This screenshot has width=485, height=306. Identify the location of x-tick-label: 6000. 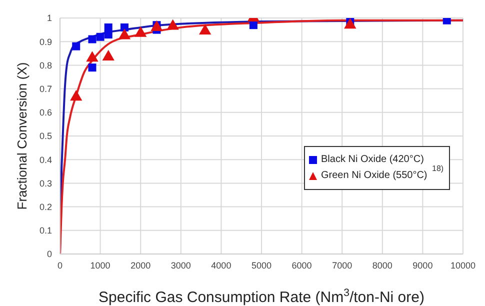
(302, 265).